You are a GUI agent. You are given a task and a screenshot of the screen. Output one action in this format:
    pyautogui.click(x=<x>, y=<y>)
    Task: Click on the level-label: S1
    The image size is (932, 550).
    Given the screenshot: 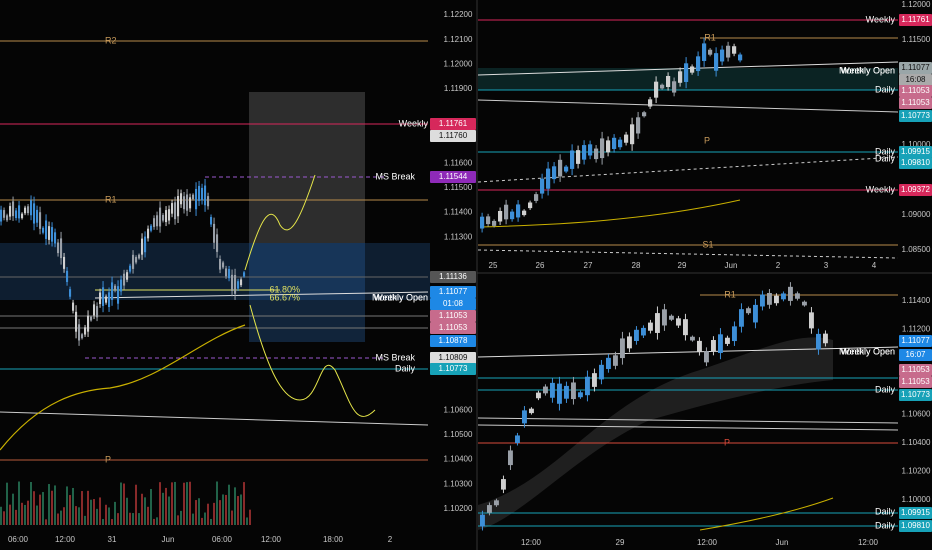 What is the action you would take?
    pyautogui.click(x=707, y=244)
    